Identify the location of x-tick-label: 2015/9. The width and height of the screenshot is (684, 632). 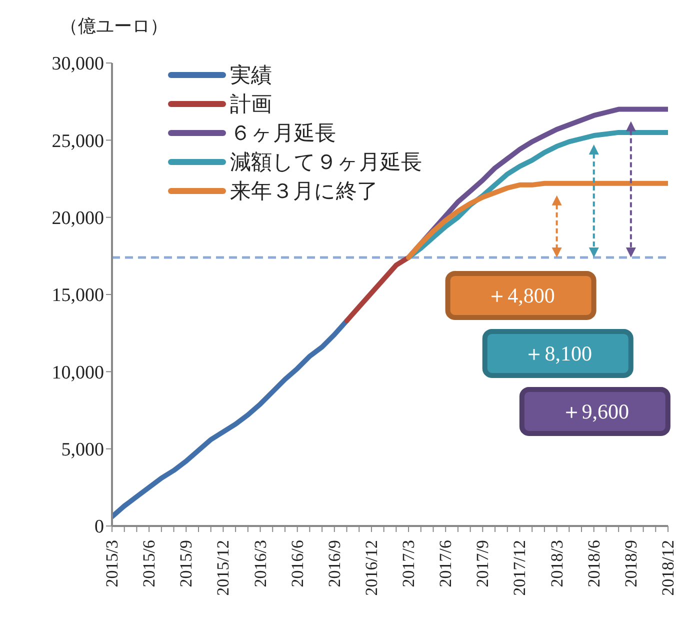
(186, 564).